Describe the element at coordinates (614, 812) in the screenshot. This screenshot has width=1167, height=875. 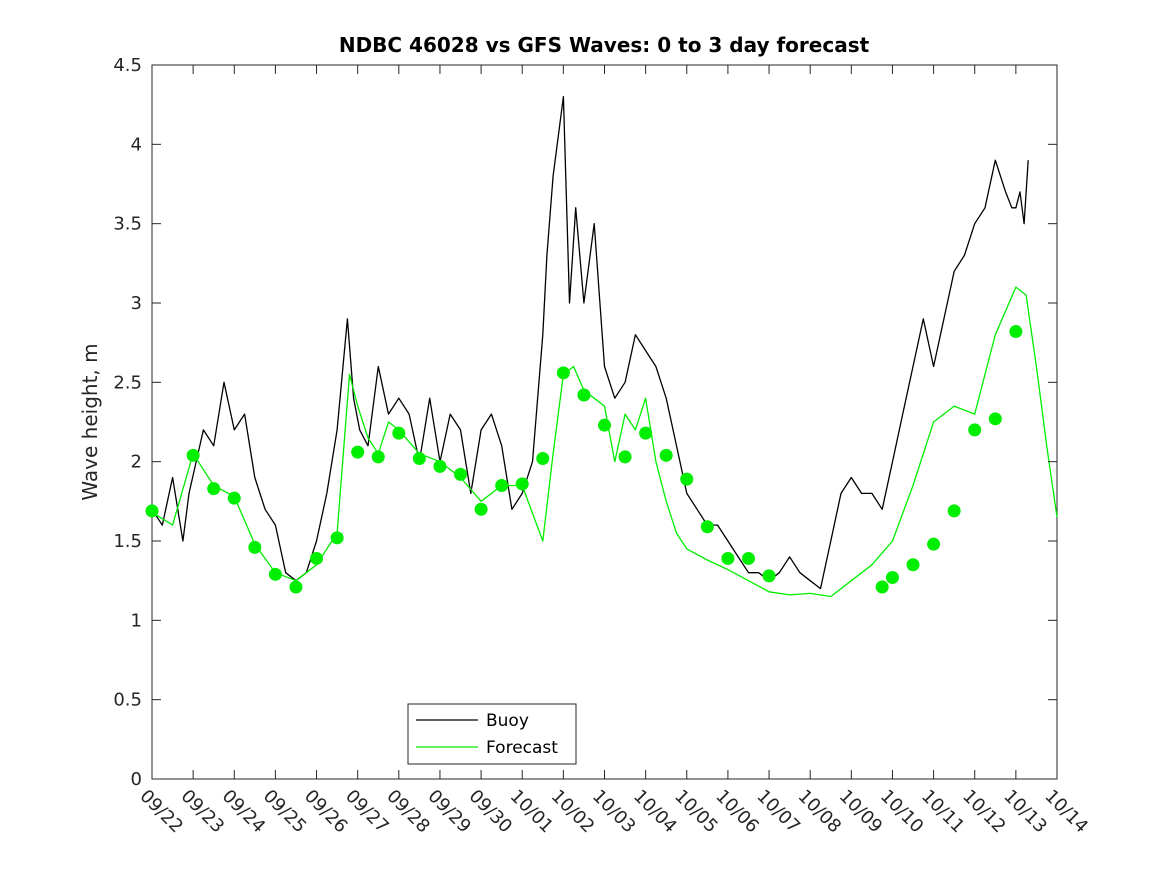
I see `x-tick-label: 10/03` at that location.